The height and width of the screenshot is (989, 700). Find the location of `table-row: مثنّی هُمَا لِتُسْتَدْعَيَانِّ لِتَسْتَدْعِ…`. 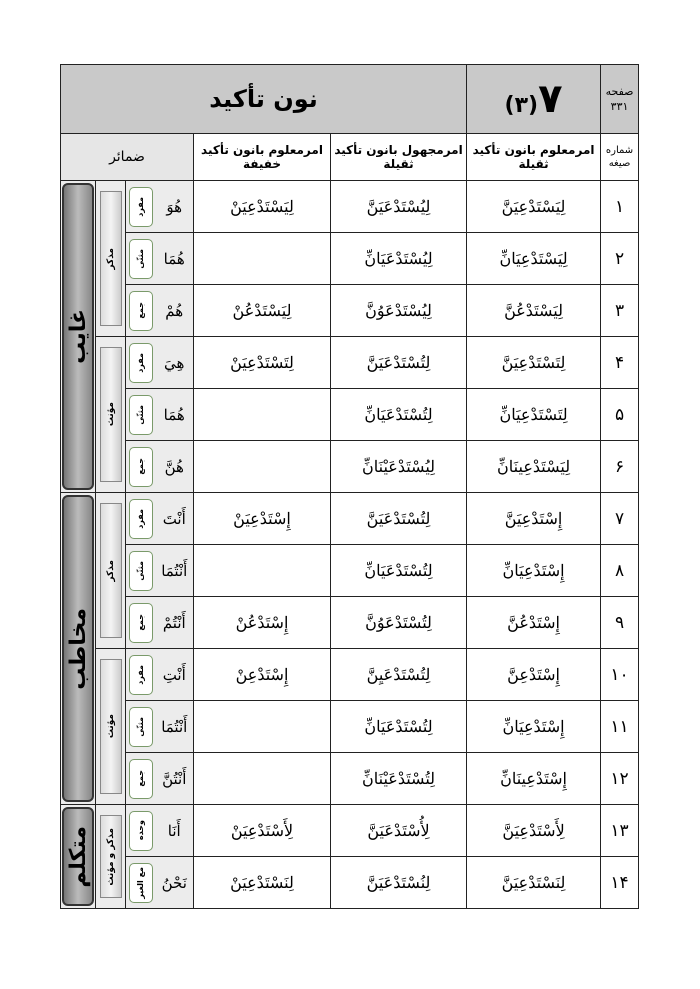

table-row: مثنّی هُمَا لِتُسْتَدْعَيَانِّ لِتَسْتَدْعِ… is located at coordinates (350, 414).